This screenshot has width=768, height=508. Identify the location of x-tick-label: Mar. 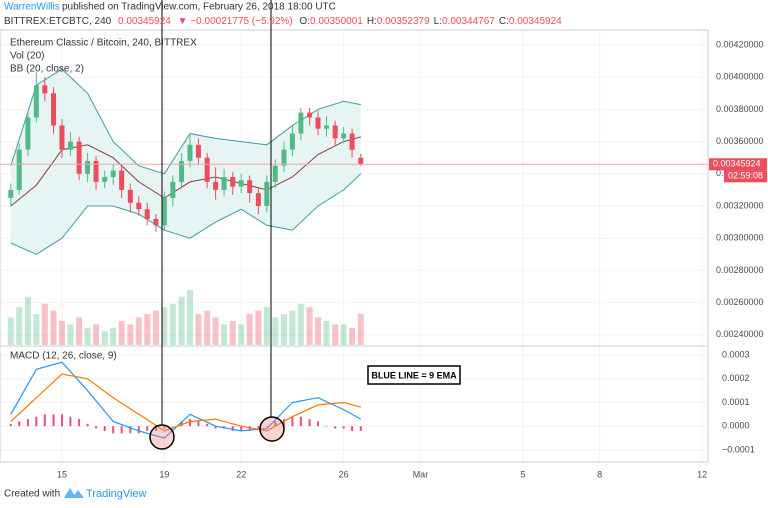
(421, 474).